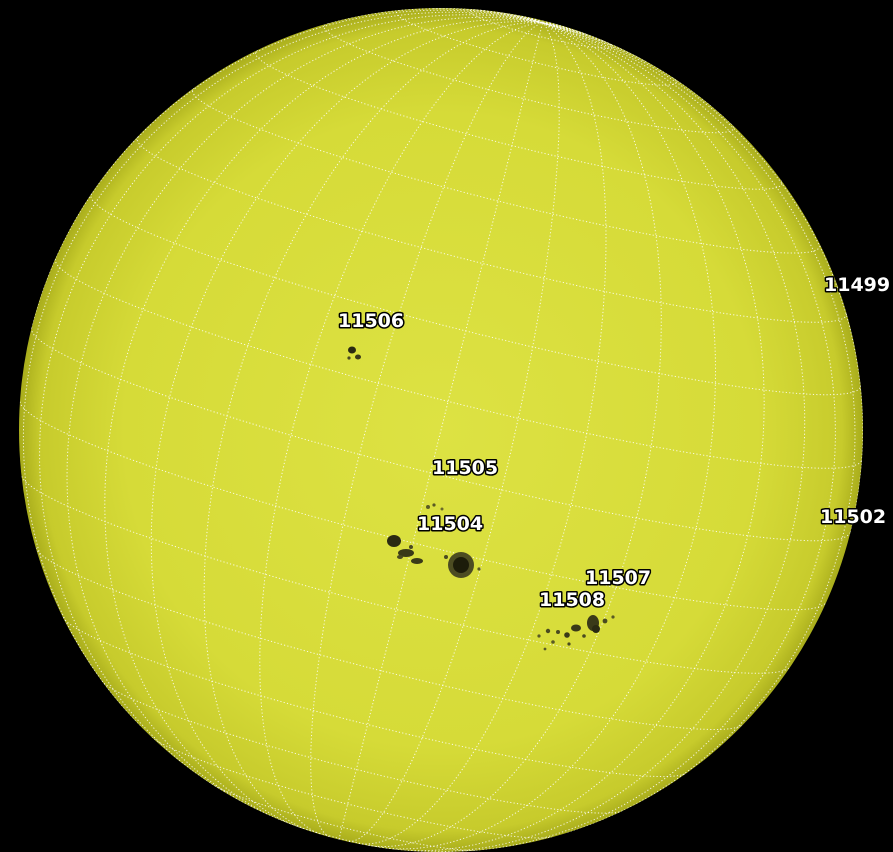  I want to click on region-label-11499: 11499, so click(857, 285).